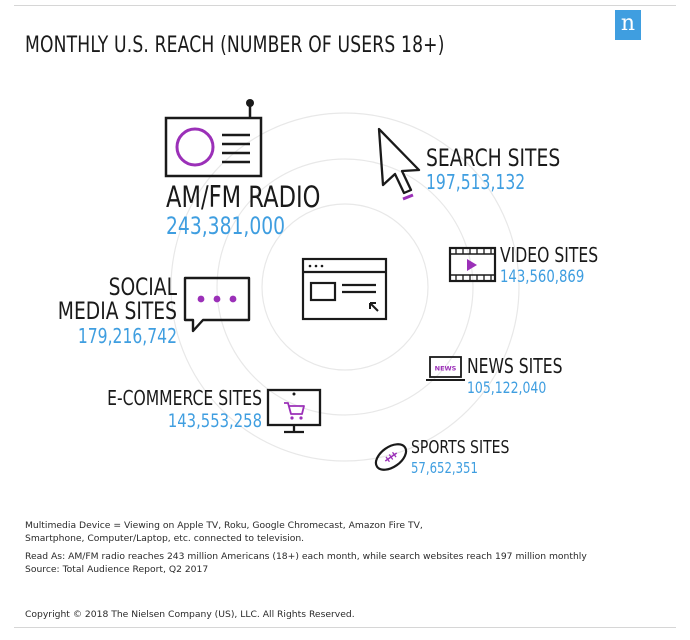 This screenshot has width=690, height=640. What do you see at coordinates (127, 336) in the screenshot?
I see `value-social-media-sites: 179,216,742` at bounding box center [127, 336].